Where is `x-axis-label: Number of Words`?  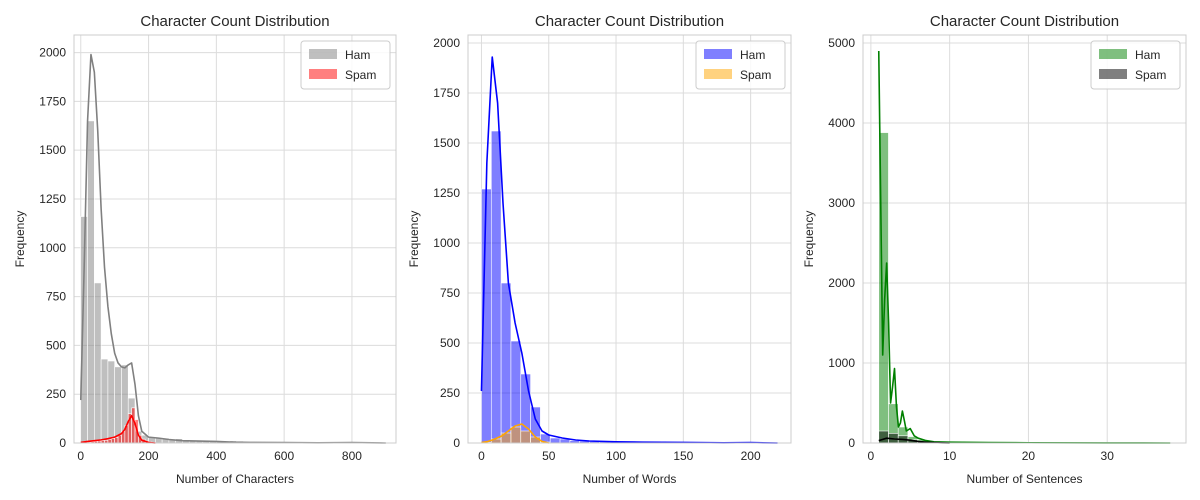
x-axis-label: Number of Words is located at coordinates (630, 479).